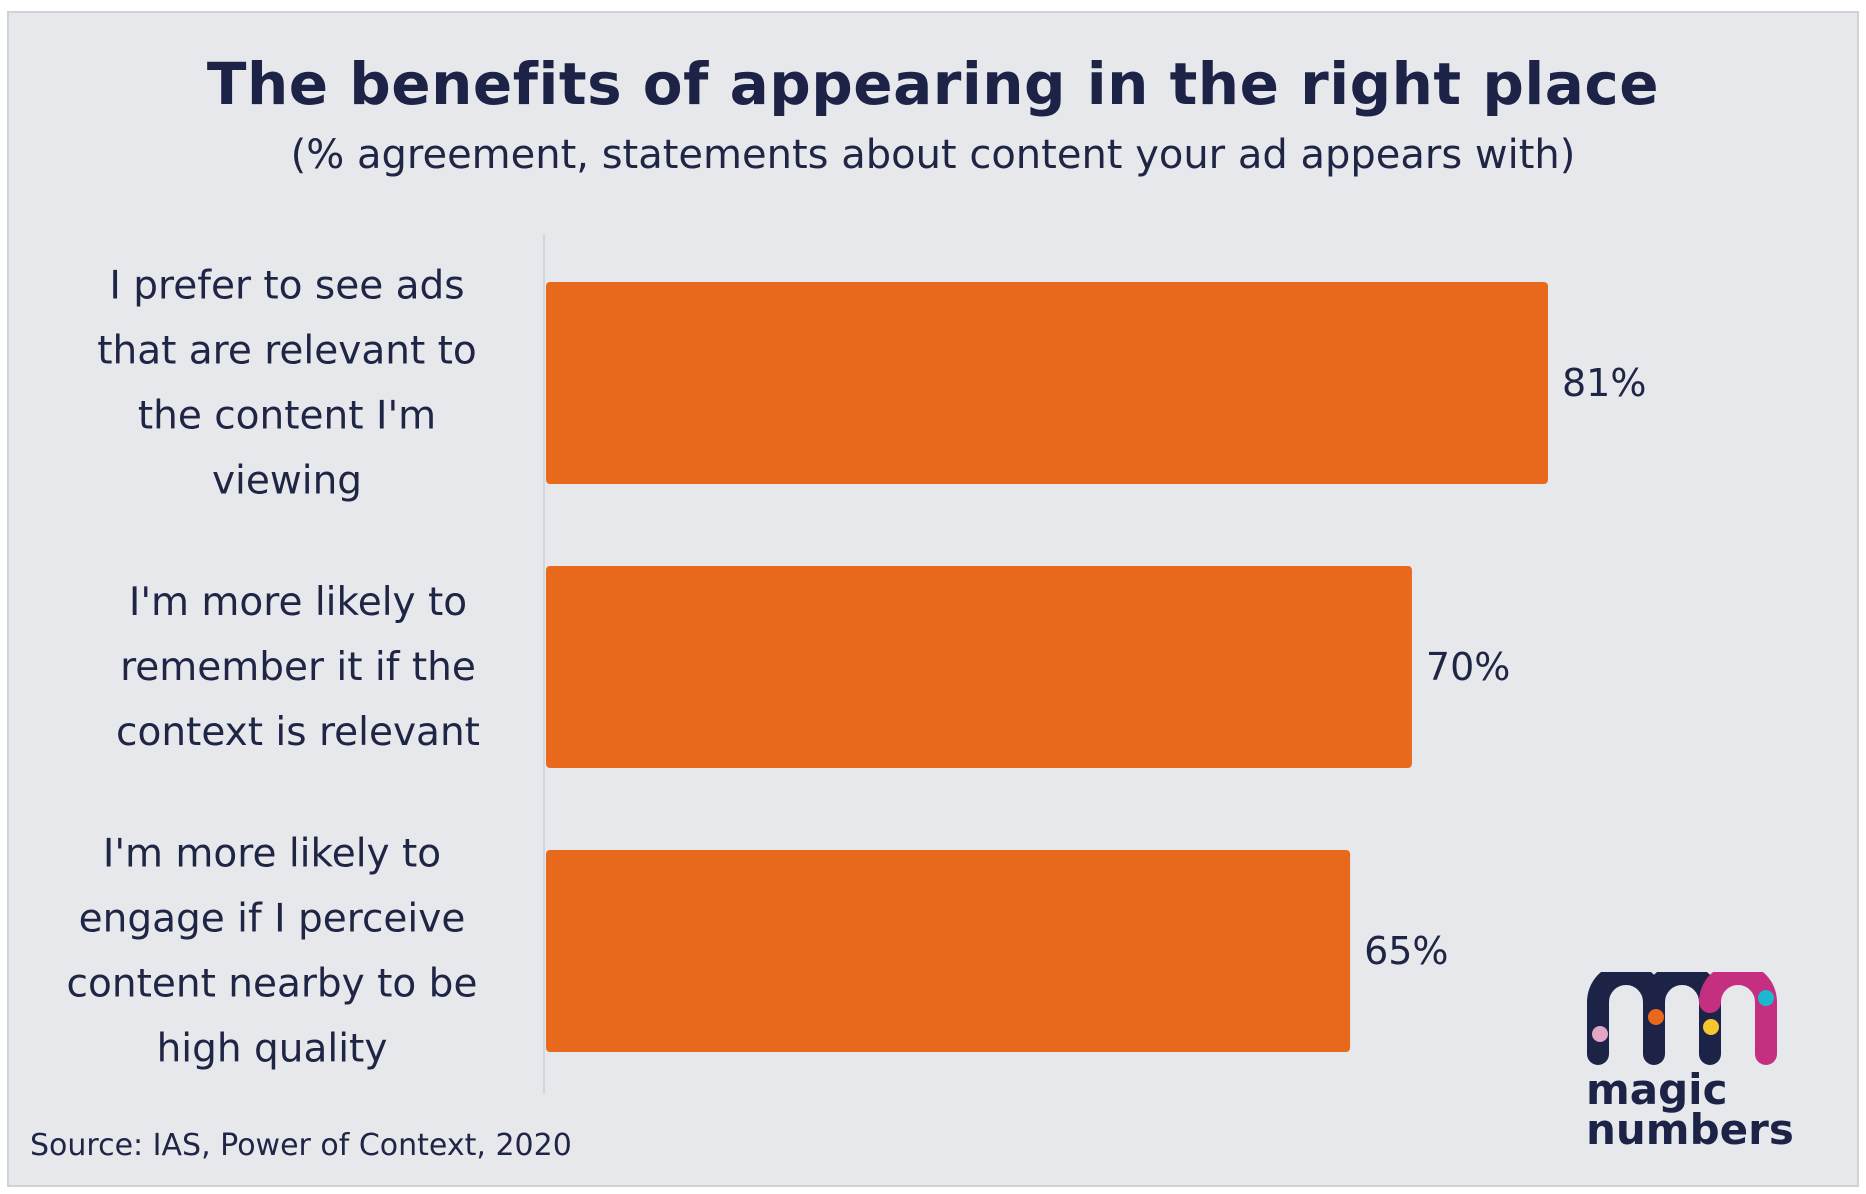  I want to click on logo-dot-pink, so click(1600, 1034).